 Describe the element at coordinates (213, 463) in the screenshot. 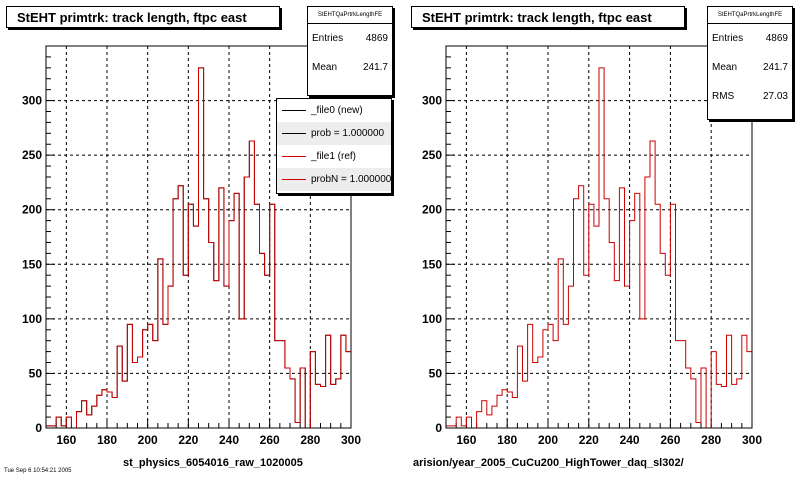

I see `panel-1-footer: st_physics_6054016_raw_1020005` at that location.